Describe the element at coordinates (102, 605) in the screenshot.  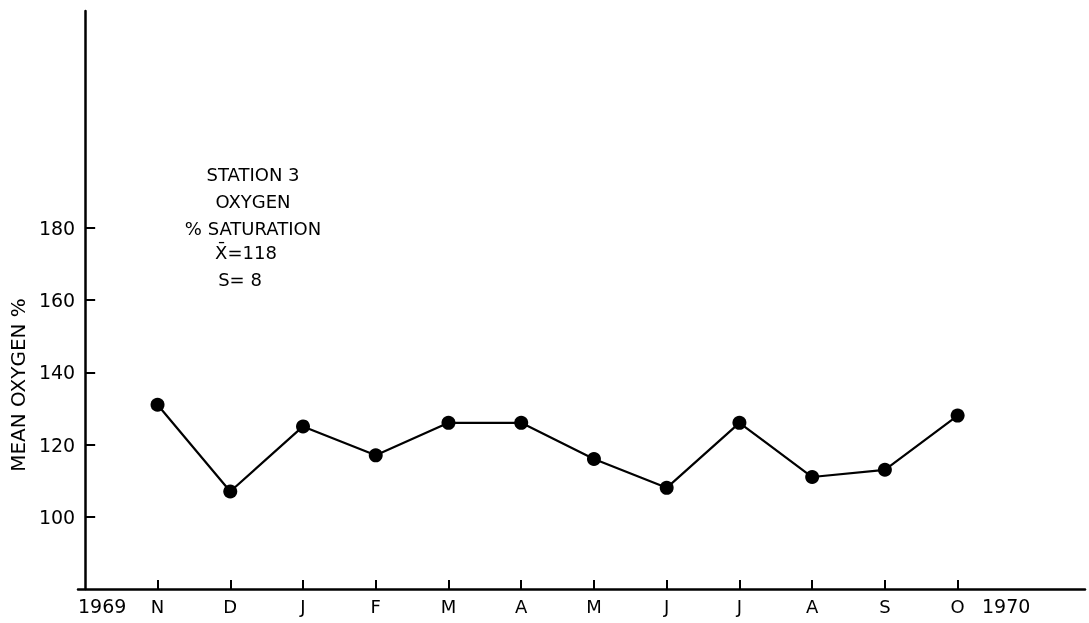
I see `text: 1969` at that location.